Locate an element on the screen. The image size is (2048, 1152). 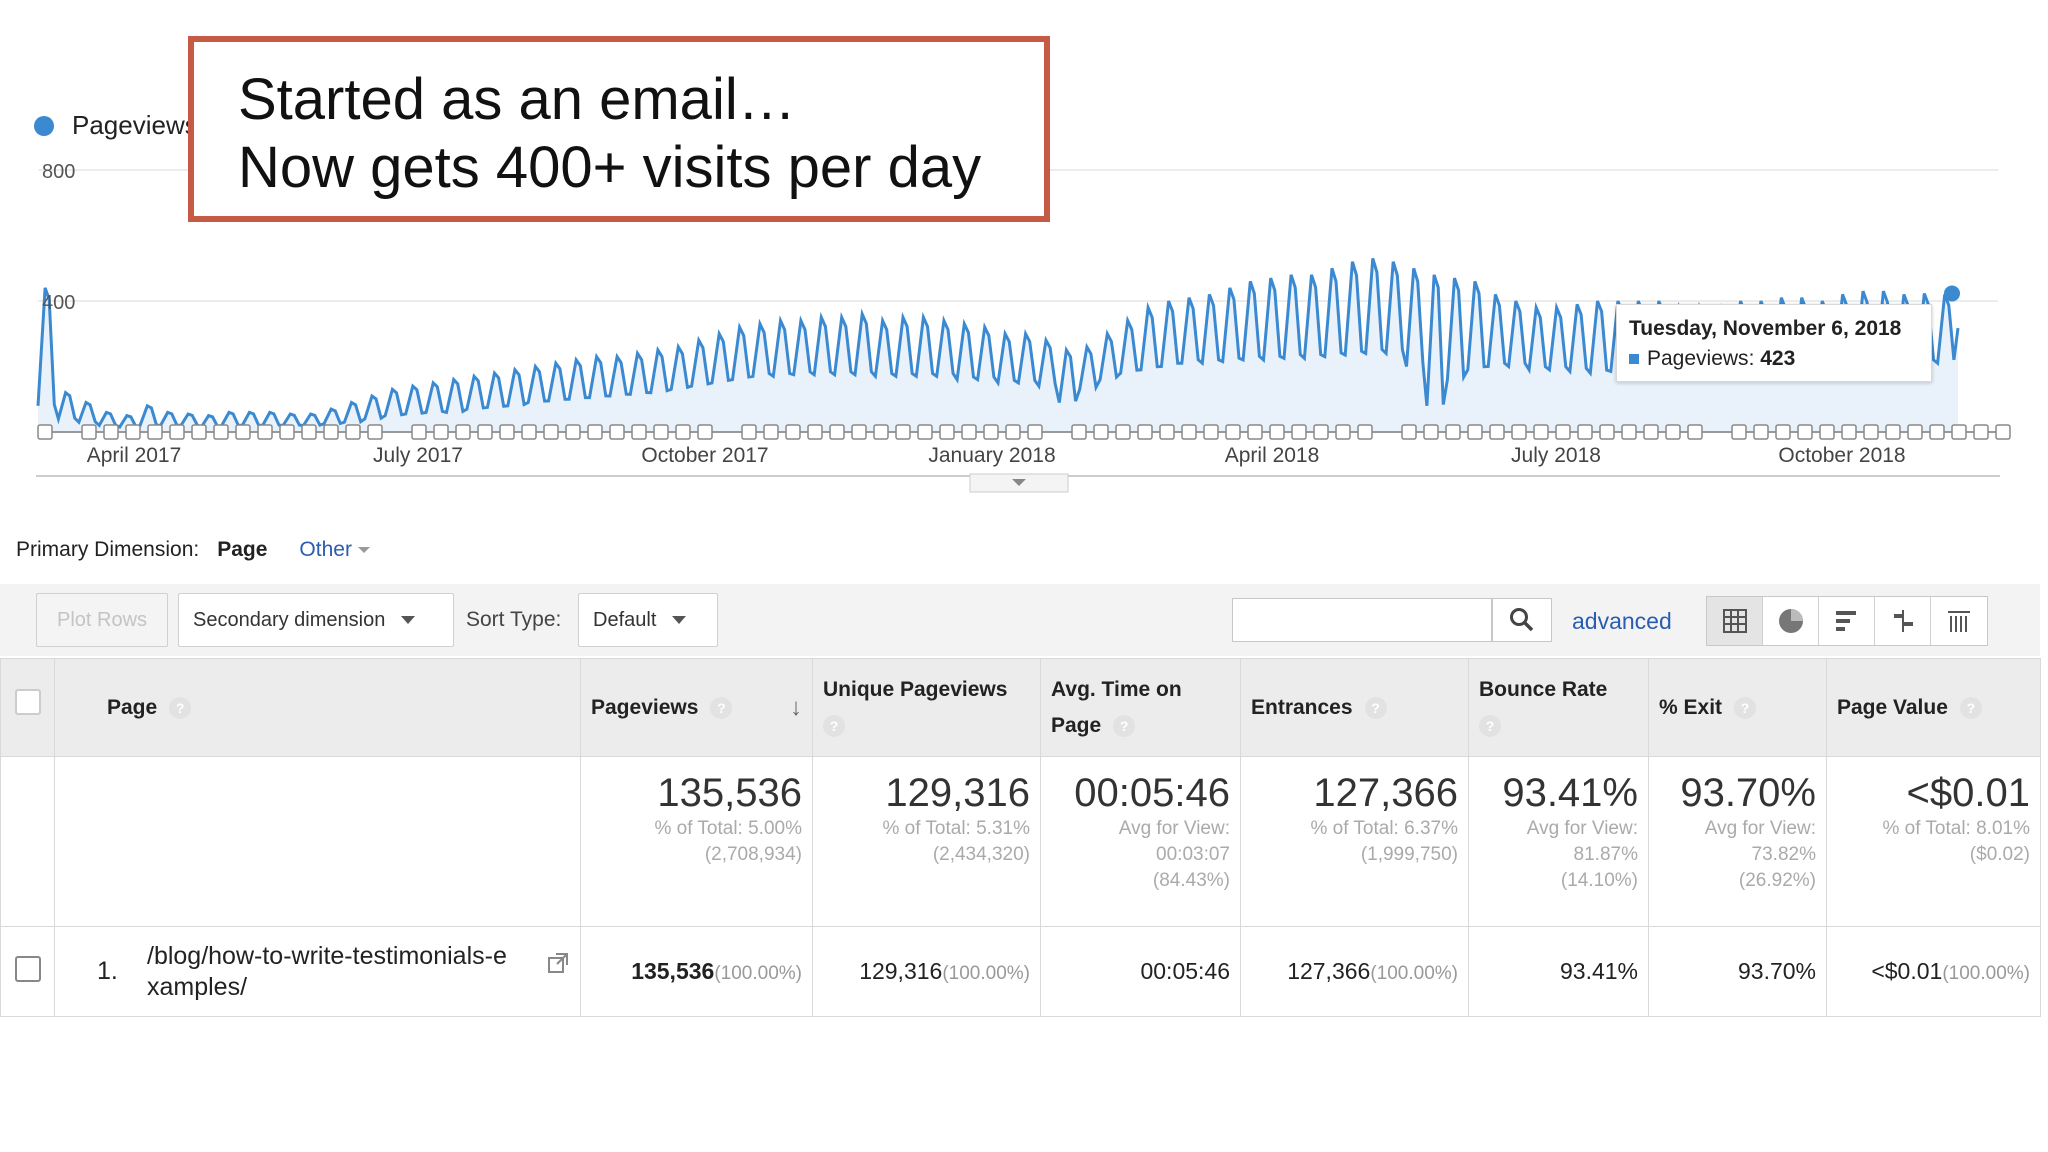
plot-rows-button: Plot Rows is located at coordinates (102, 620).